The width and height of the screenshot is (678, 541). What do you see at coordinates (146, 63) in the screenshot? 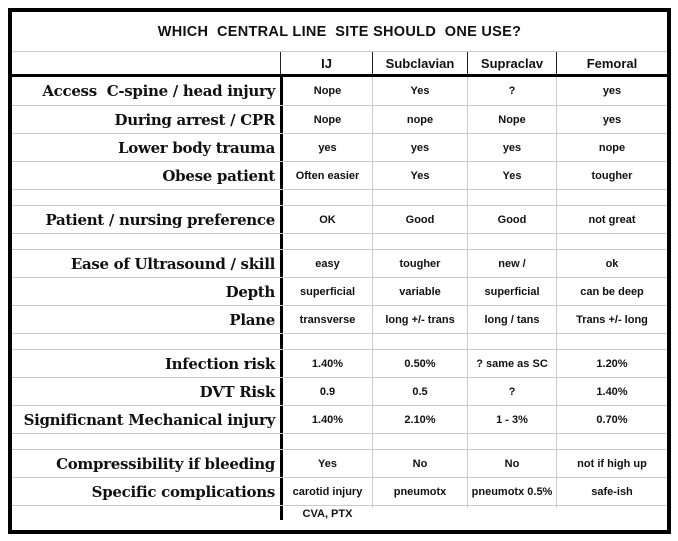
I see `header-empty-cell` at bounding box center [146, 63].